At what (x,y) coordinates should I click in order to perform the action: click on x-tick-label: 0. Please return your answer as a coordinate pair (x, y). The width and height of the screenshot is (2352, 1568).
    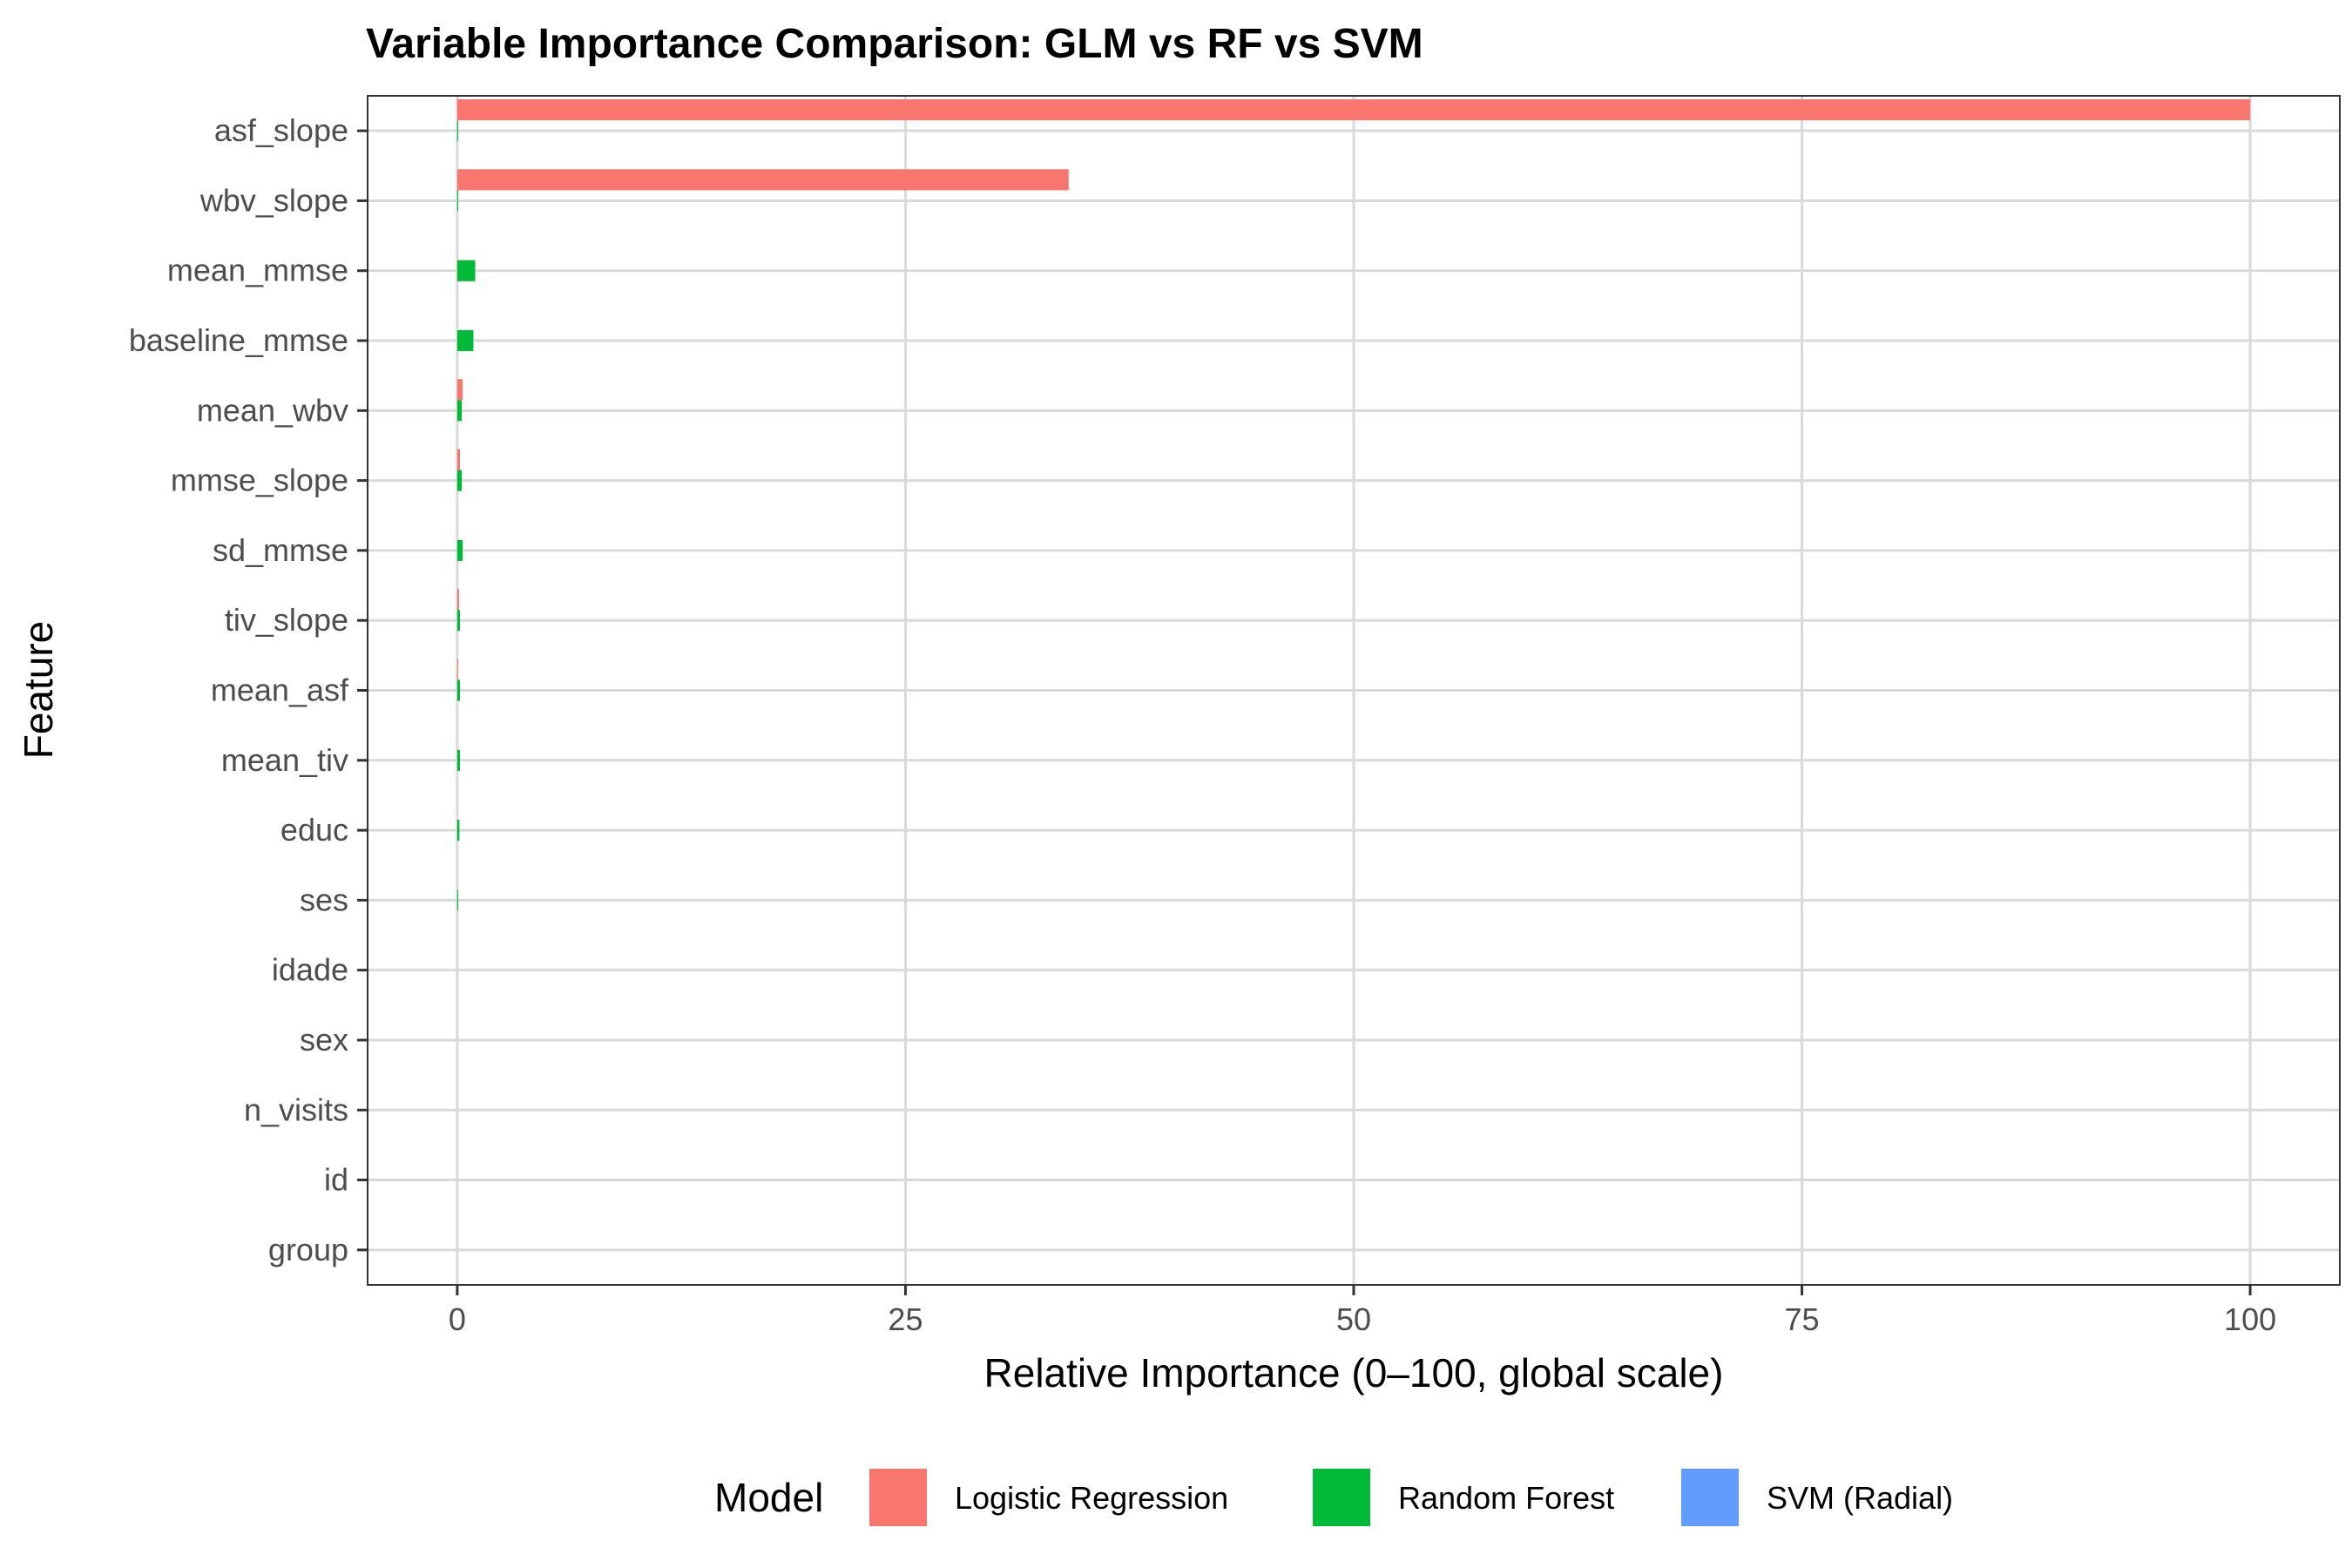
    Looking at the image, I should click on (457, 1319).